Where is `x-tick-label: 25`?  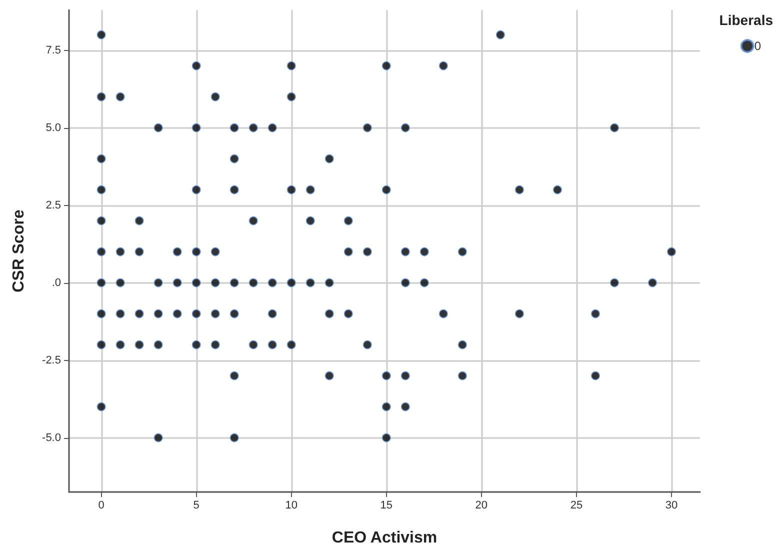 x-tick-label: 25 is located at coordinates (576, 506).